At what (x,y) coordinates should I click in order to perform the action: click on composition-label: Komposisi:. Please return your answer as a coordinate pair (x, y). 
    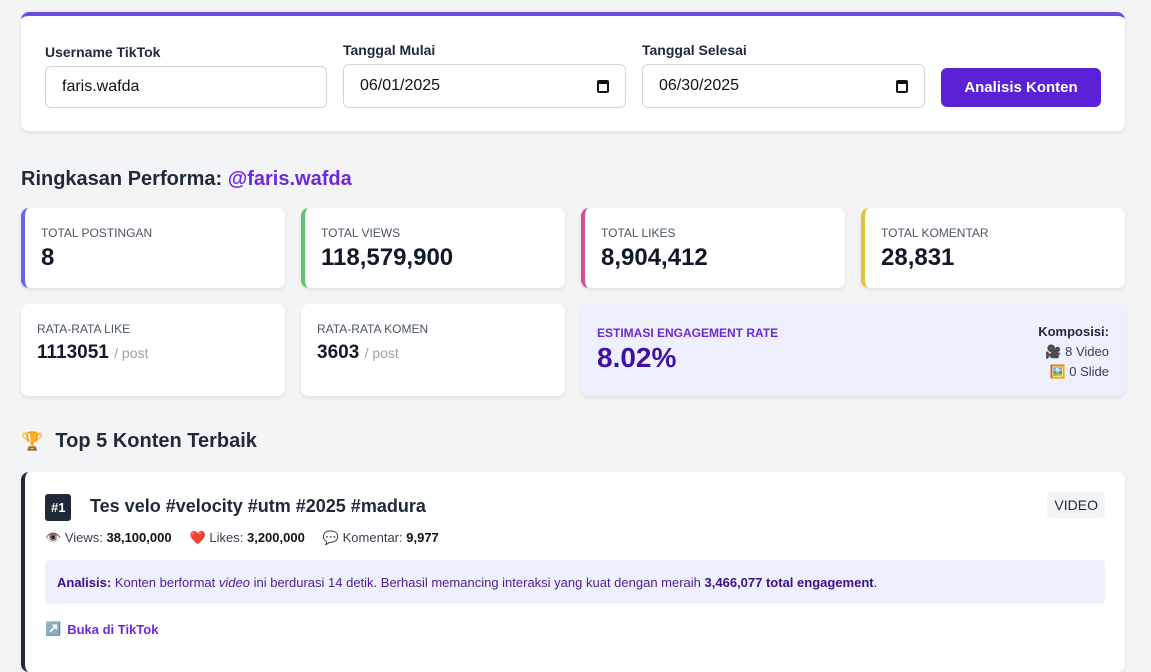
    Looking at the image, I should click on (1073, 331).